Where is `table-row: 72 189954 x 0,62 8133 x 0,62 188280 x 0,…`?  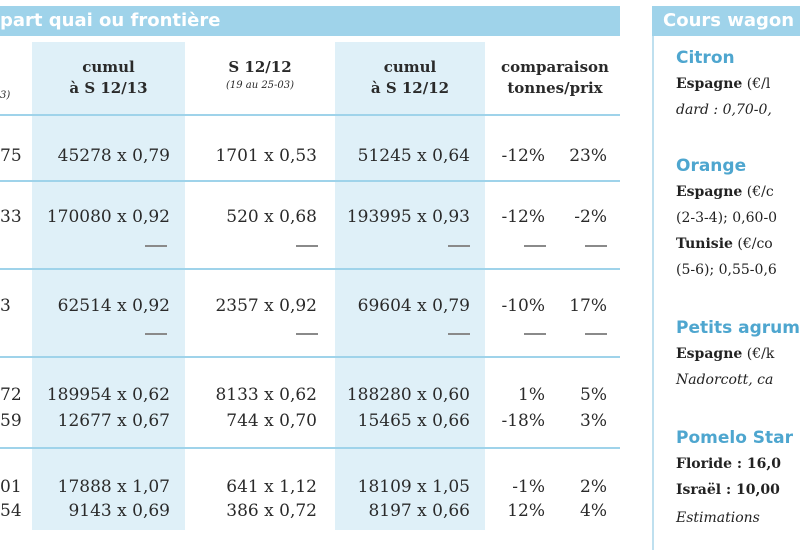
table-row: 72 189954 x 0,62 8133 x 0,62 188280 x 0,… is located at coordinates (310, 395).